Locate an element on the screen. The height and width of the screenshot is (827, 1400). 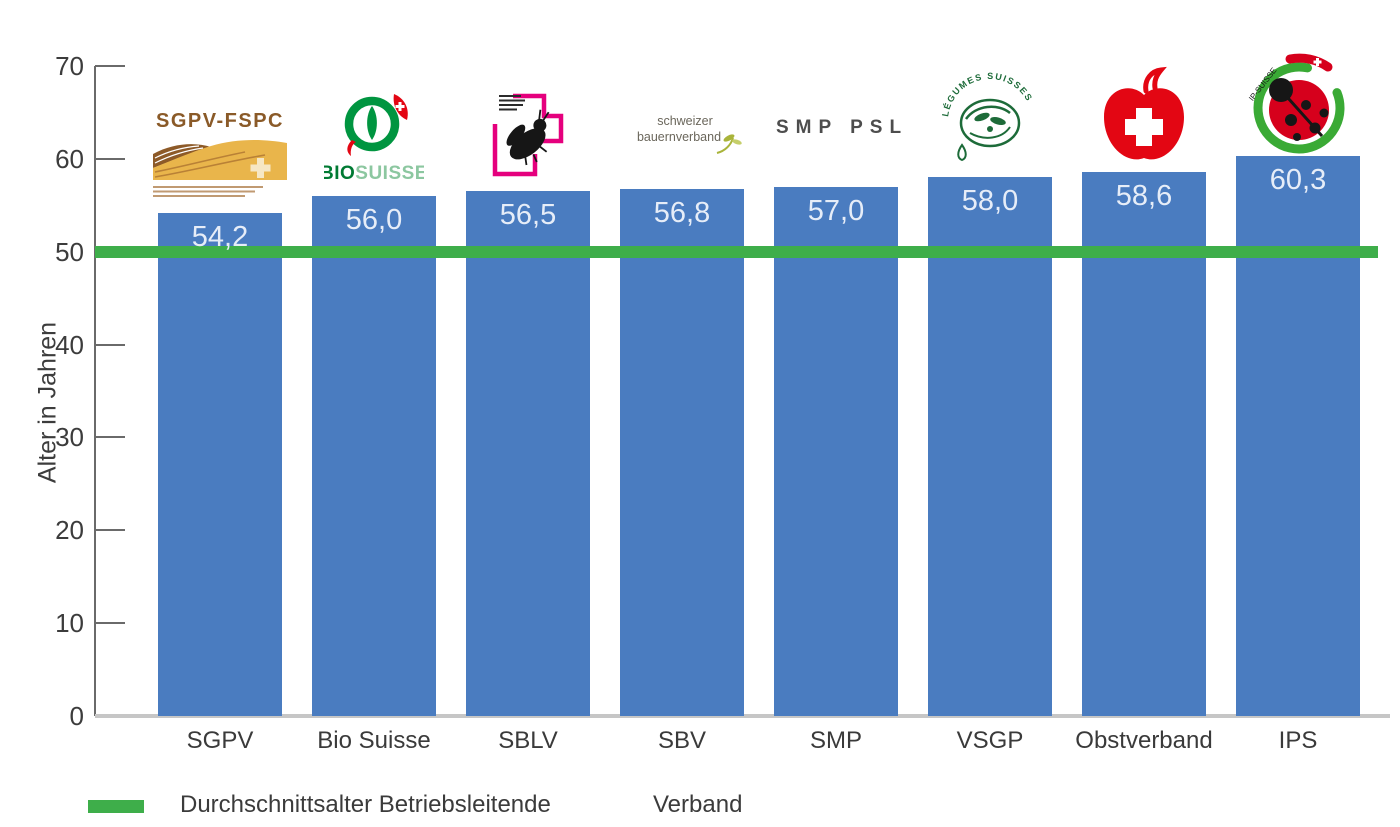
x-tick-label-bio-suisse: Bio Suisse is located at coordinates (374, 740).